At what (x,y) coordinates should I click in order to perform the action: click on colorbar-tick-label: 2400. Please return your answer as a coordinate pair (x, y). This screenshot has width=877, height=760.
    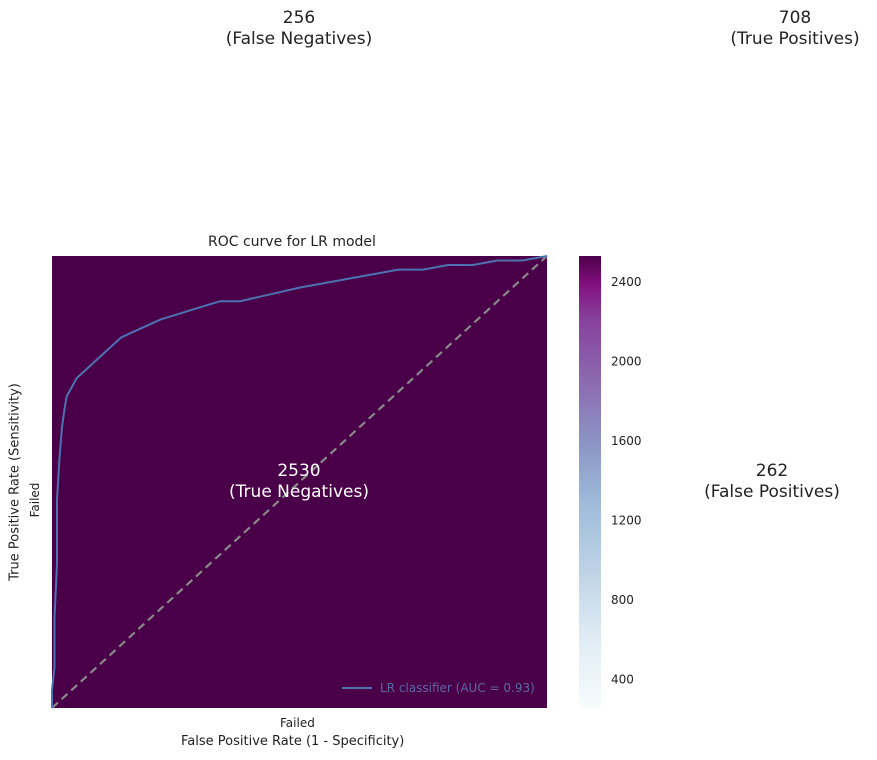
    Looking at the image, I should click on (626, 282).